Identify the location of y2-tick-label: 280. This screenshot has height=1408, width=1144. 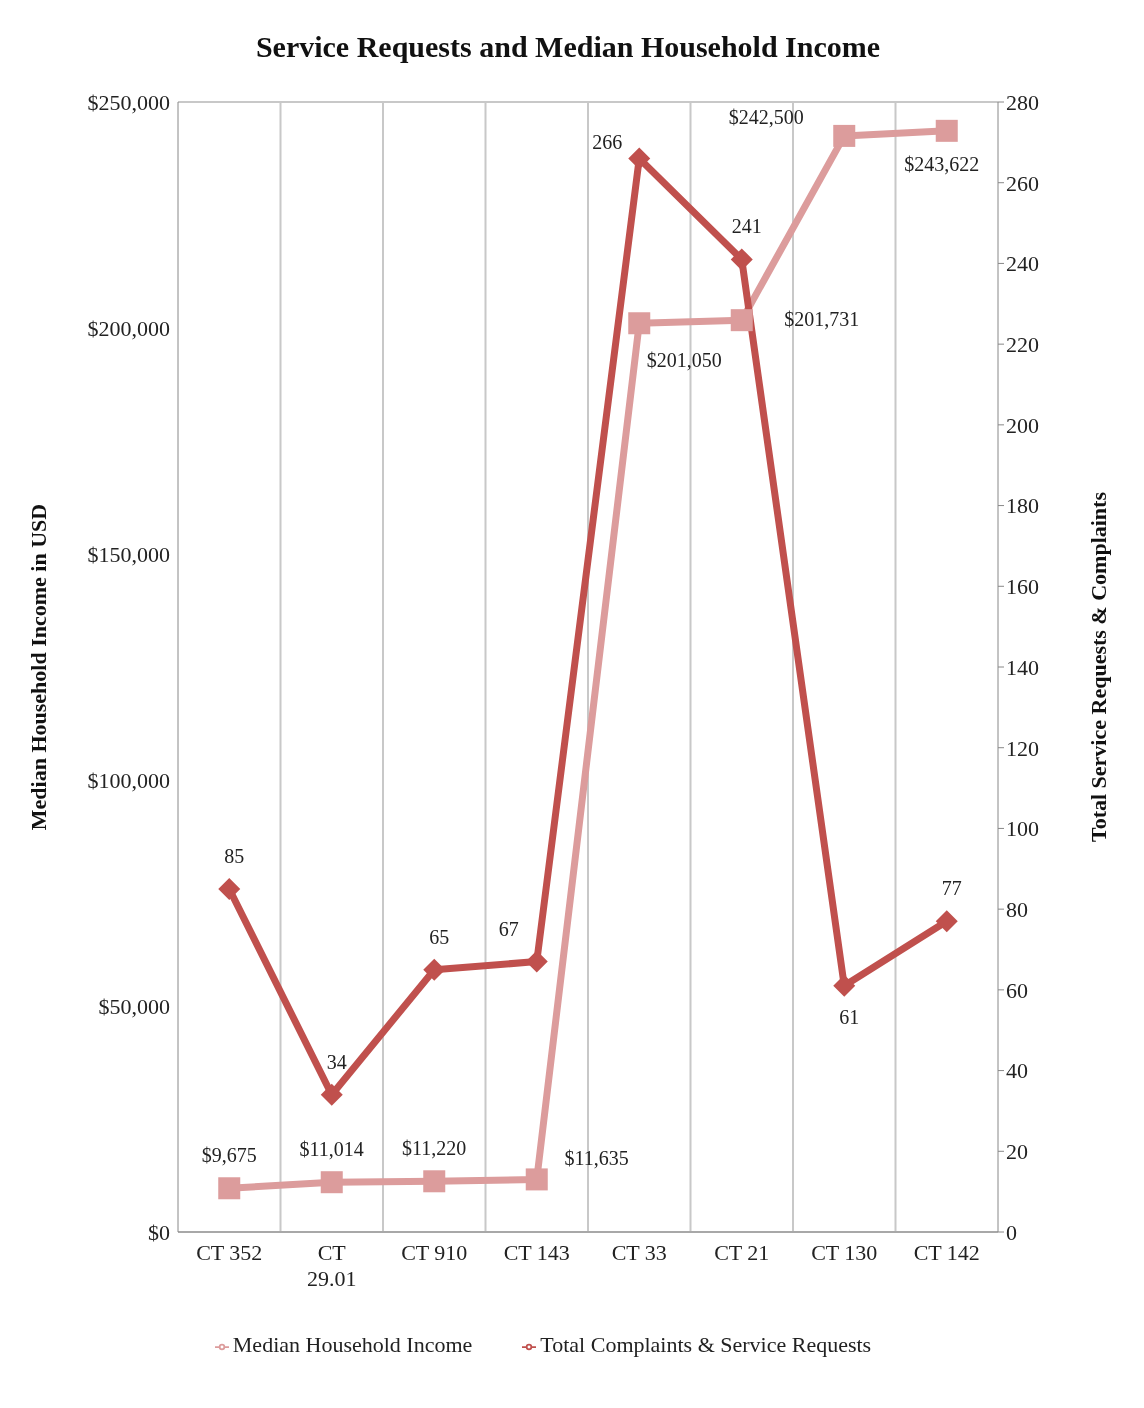
(1022, 102).